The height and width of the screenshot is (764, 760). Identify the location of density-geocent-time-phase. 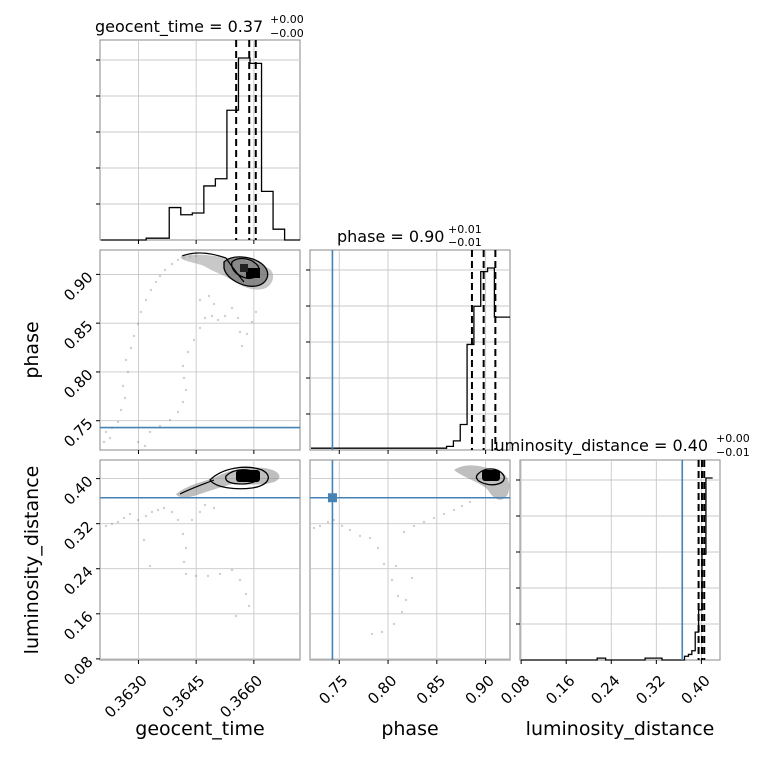
(188, 350).